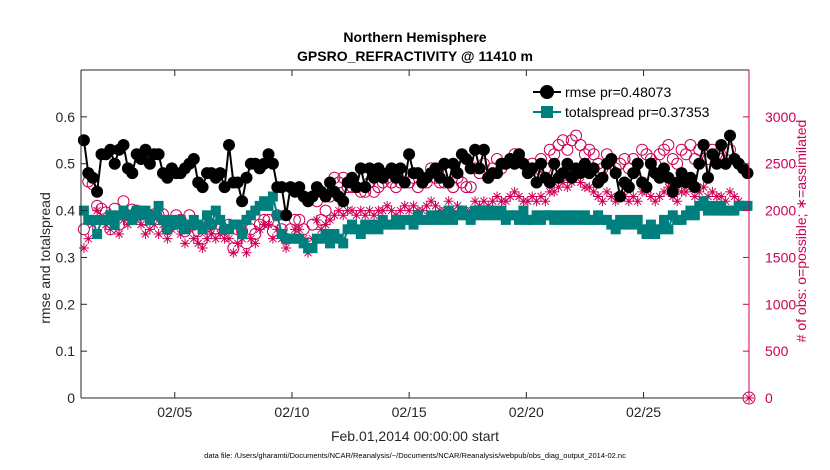  Describe the element at coordinates (749, 398) in the screenshot. I see `origin-possible-marker` at that location.